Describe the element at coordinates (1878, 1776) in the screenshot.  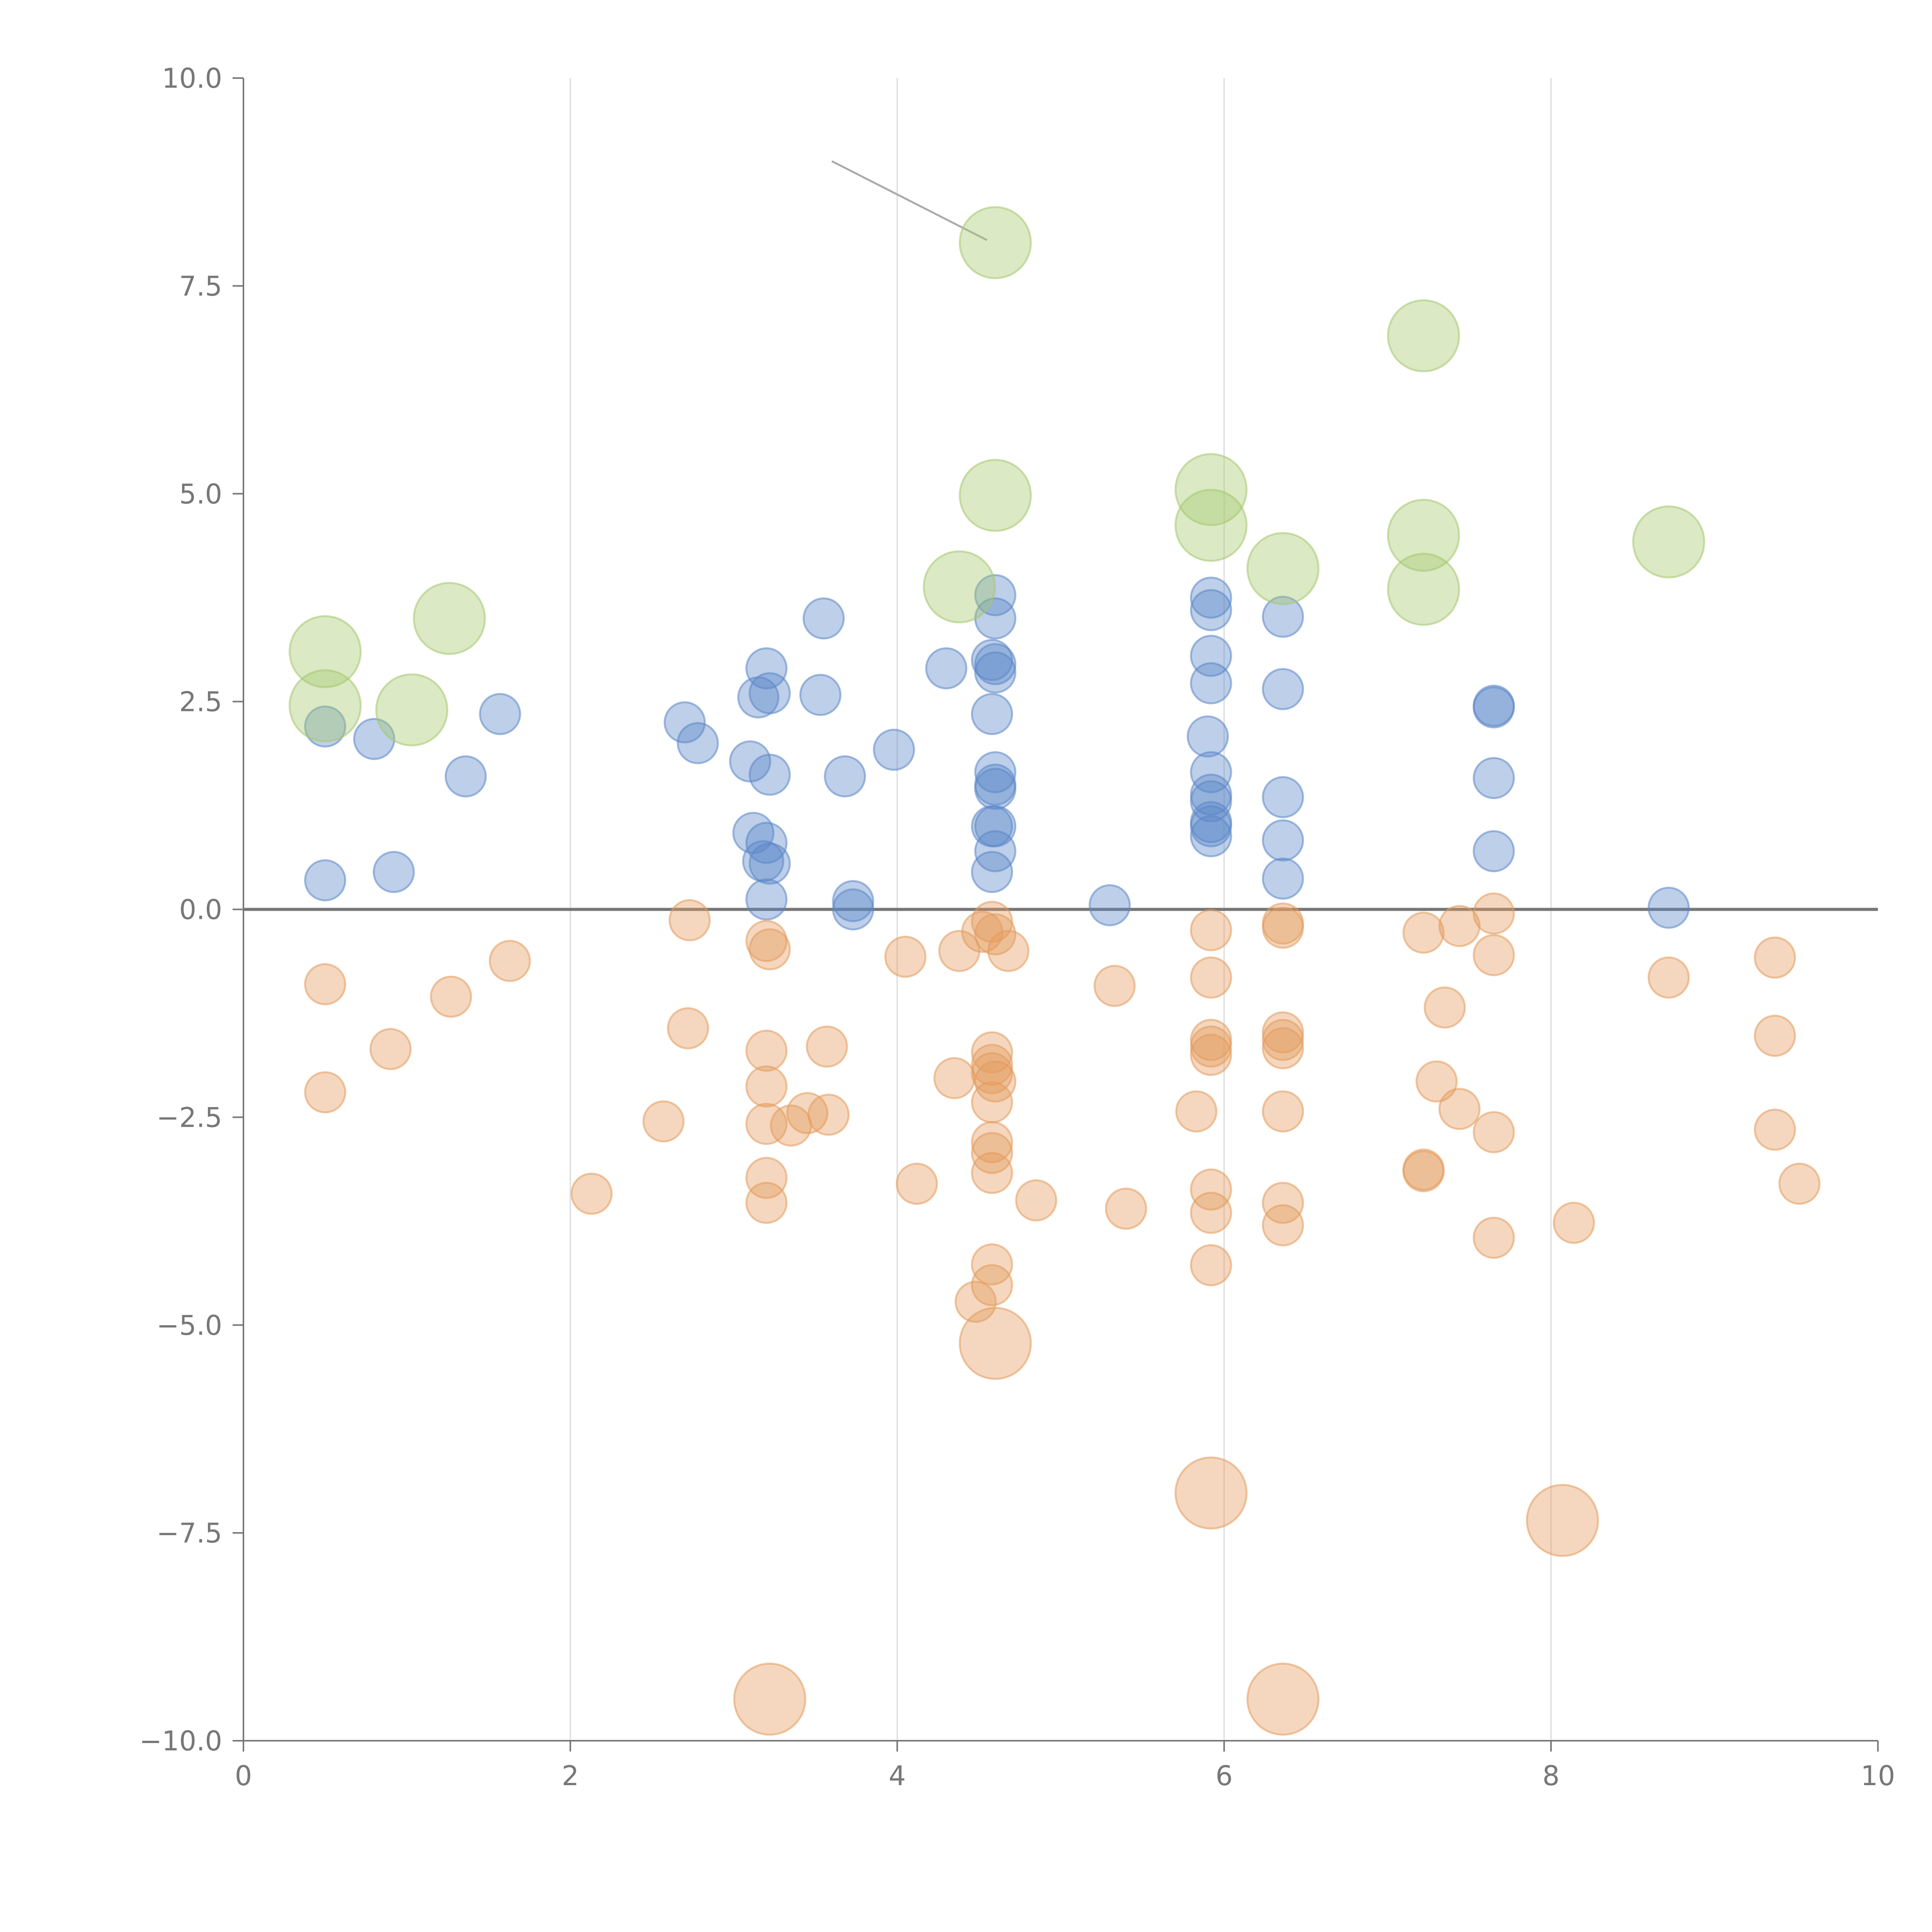
I see `x-tick-label: 10` at that location.